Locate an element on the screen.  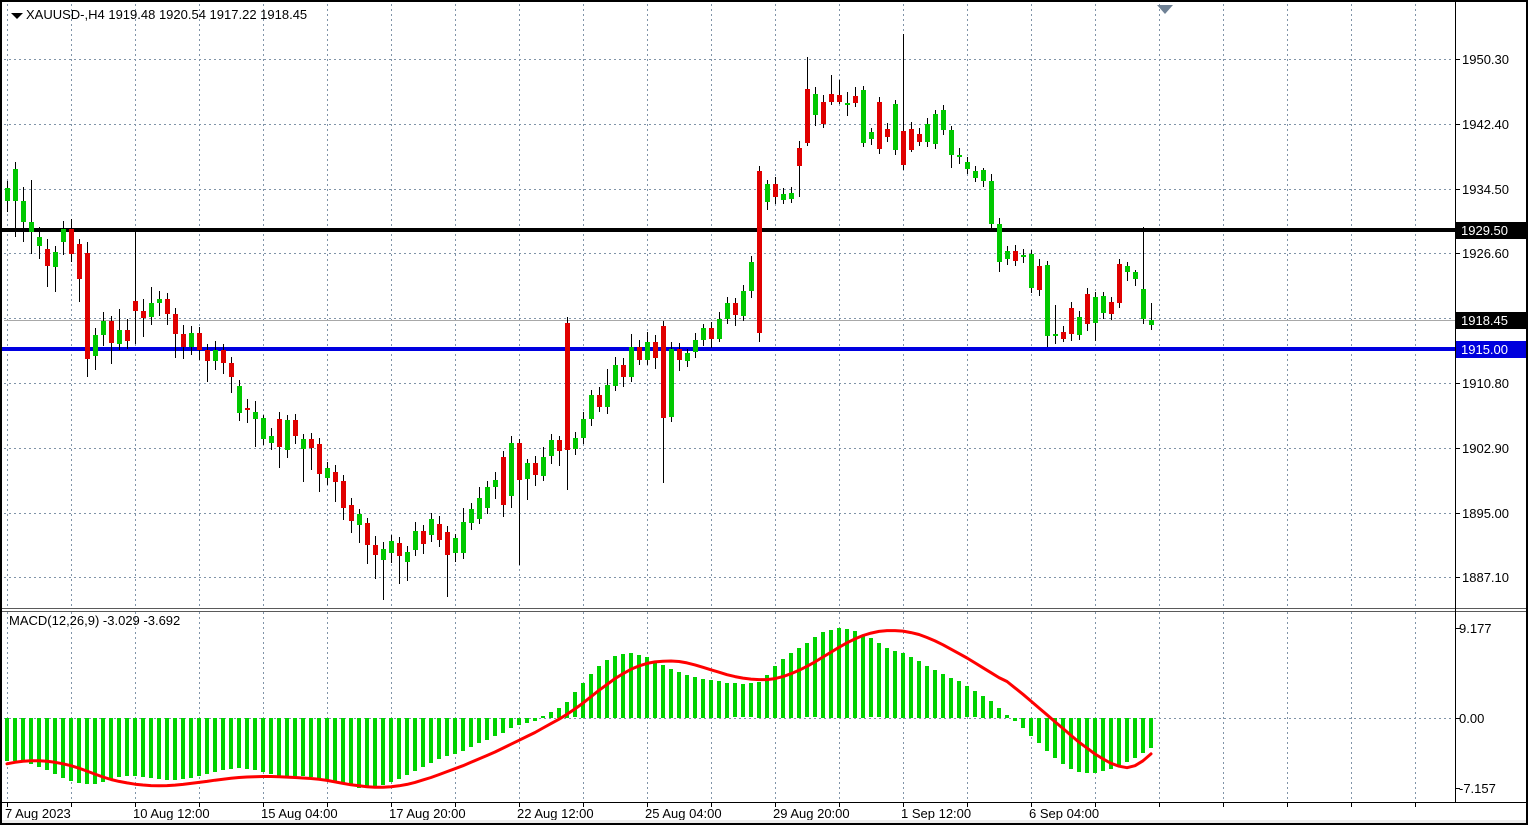
horizontal-line-1915 is located at coordinates (728, 349).